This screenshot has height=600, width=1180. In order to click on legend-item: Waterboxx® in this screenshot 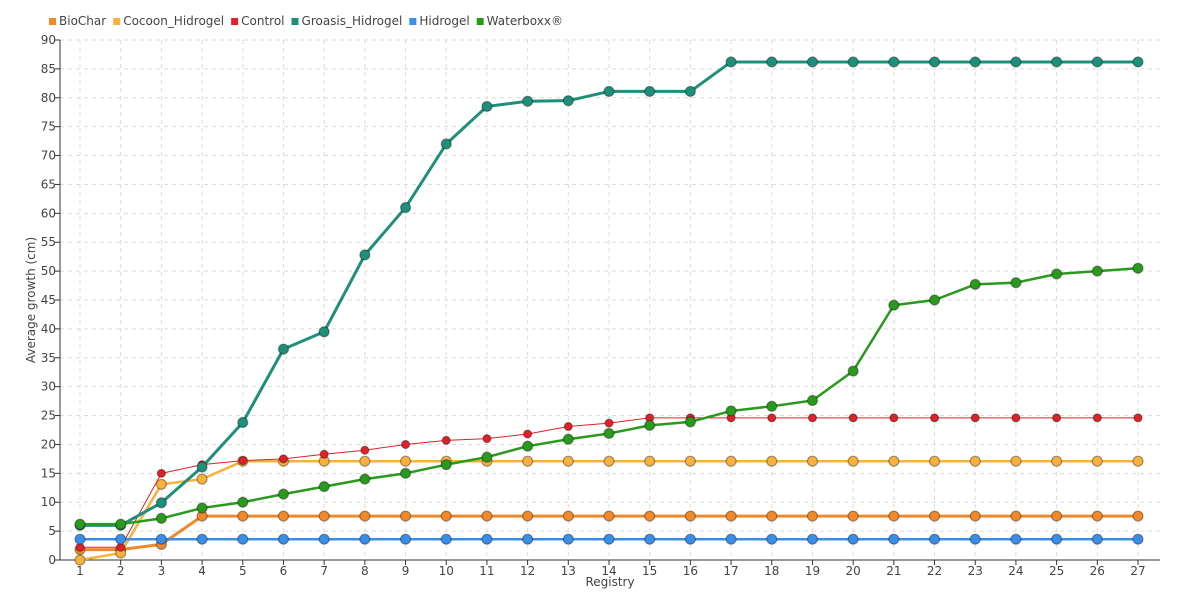, I will do `click(519, 21)`.